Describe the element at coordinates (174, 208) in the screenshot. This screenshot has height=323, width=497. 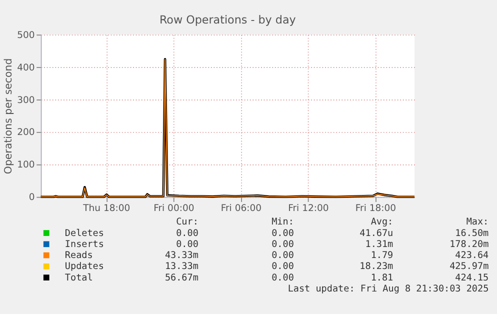
I see `x-tick-label: Fri 00:00` at that location.